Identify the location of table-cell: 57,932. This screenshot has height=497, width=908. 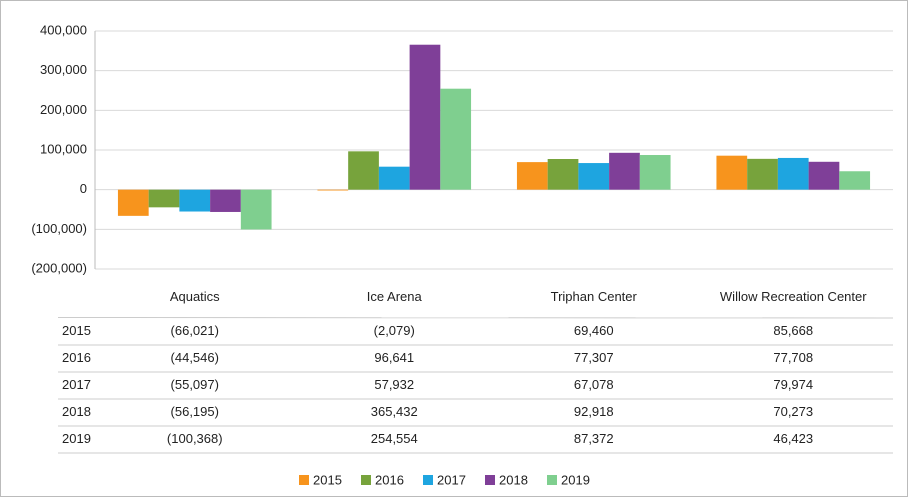
(394, 384).